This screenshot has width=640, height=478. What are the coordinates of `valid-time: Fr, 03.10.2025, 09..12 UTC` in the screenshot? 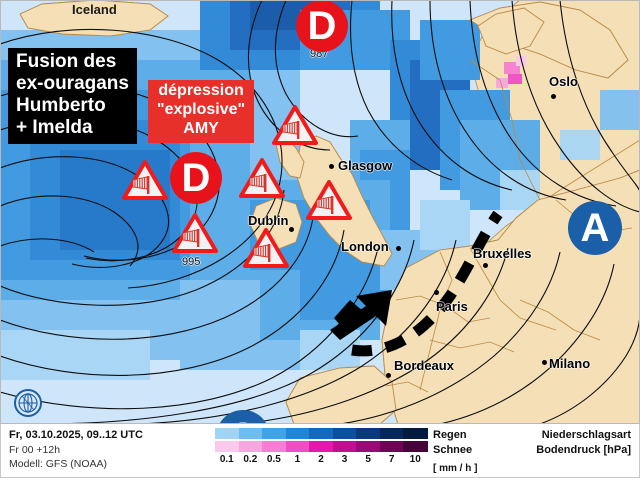 It's located at (76, 435).